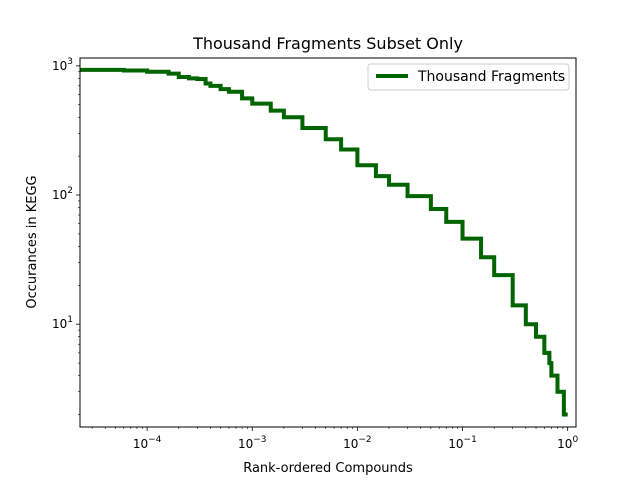 The image size is (640, 480). What do you see at coordinates (328, 468) in the screenshot?
I see `x-axis-label: Rank-ordered Compounds` at bounding box center [328, 468].